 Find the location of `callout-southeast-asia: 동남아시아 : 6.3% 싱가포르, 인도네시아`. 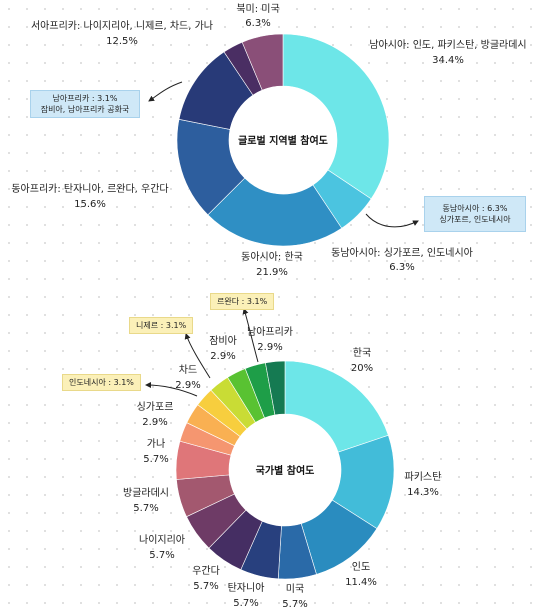

callout-southeast-asia: 동남아시아 : 6.3% 싱가포르, 인도네시아 is located at coordinates (475, 214).